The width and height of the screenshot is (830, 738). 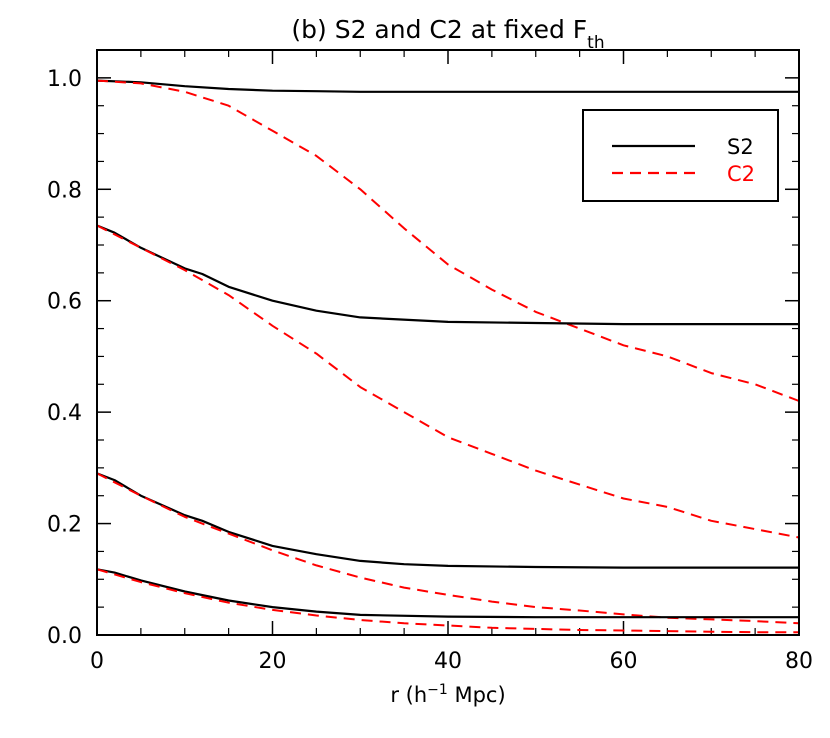 What do you see at coordinates (64, 79) in the screenshot?
I see `y-tick-label: 1.0` at bounding box center [64, 79].